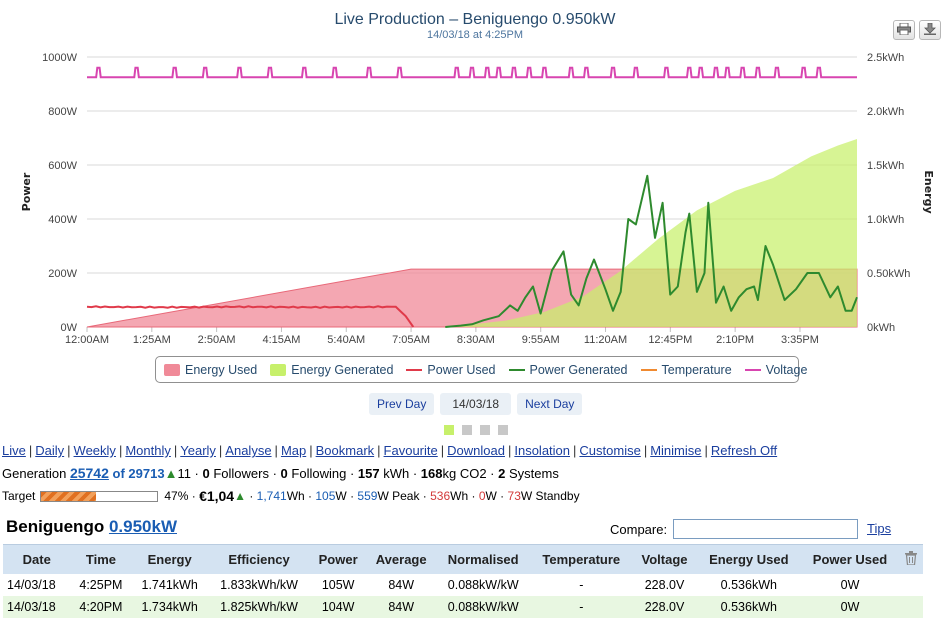  Describe the element at coordinates (451, 370) in the screenshot. I see `legend-item-power-used: Power Used` at that location.